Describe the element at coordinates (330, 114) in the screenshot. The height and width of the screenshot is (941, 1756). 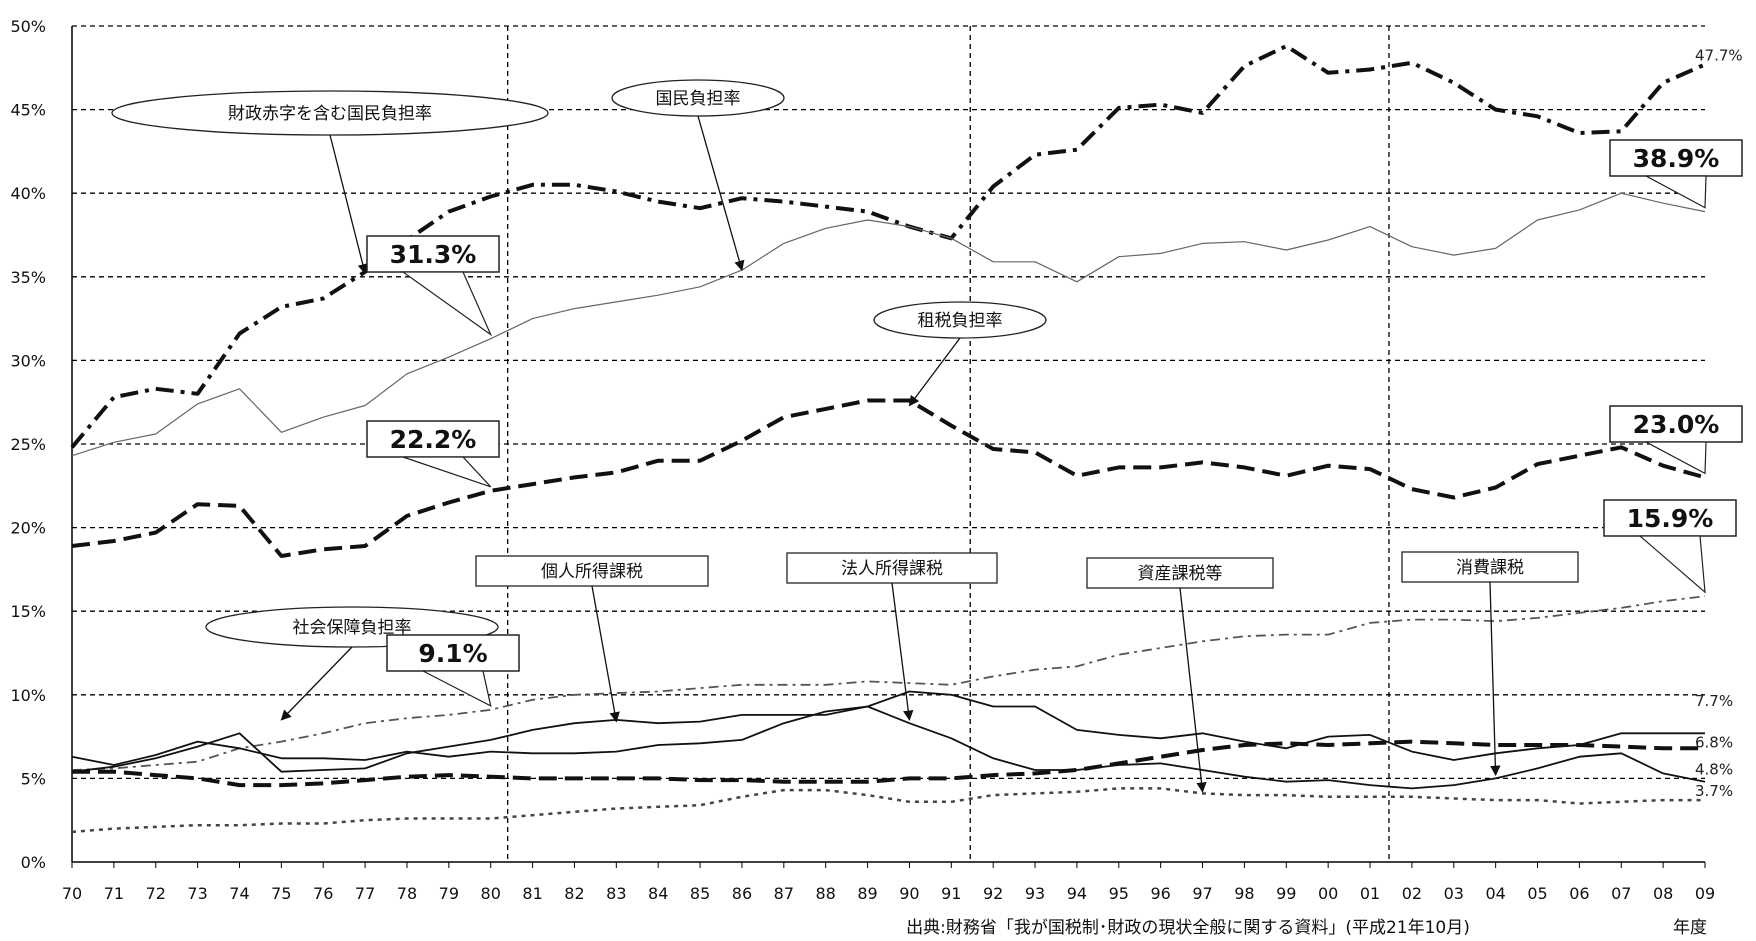
I see `series-name-label: 財政赤字を含む国民負担率` at that location.